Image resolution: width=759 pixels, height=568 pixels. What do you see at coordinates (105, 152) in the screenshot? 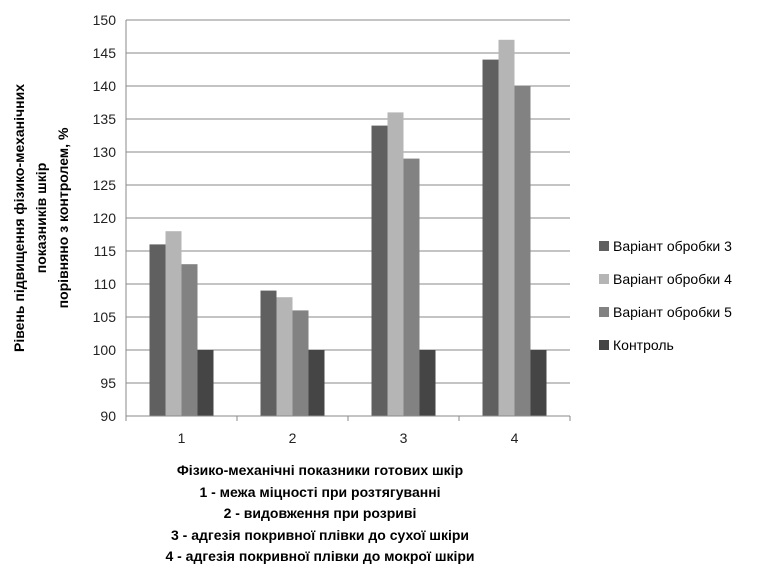
I see `y-tick-label: 130` at bounding box center [105, 152].